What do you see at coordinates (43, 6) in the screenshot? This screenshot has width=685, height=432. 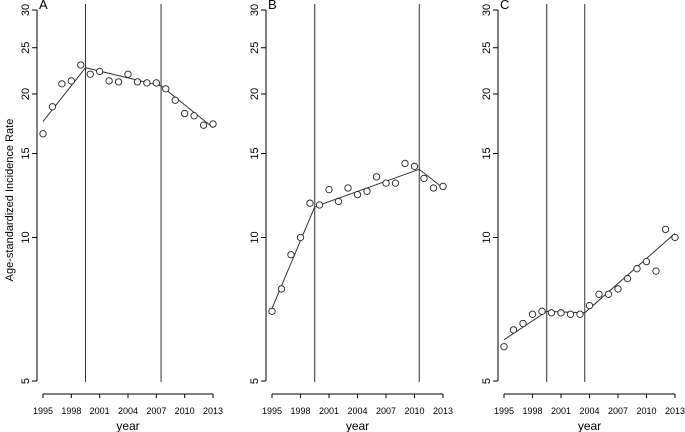 I see `panel-label: A` at bounding box center [43, 6].